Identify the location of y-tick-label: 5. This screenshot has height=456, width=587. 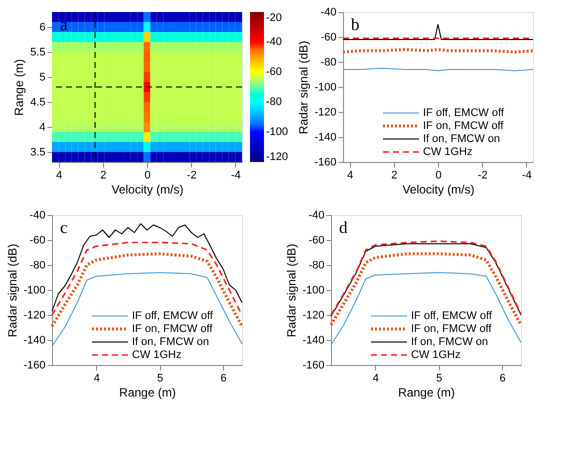
(42, 78).